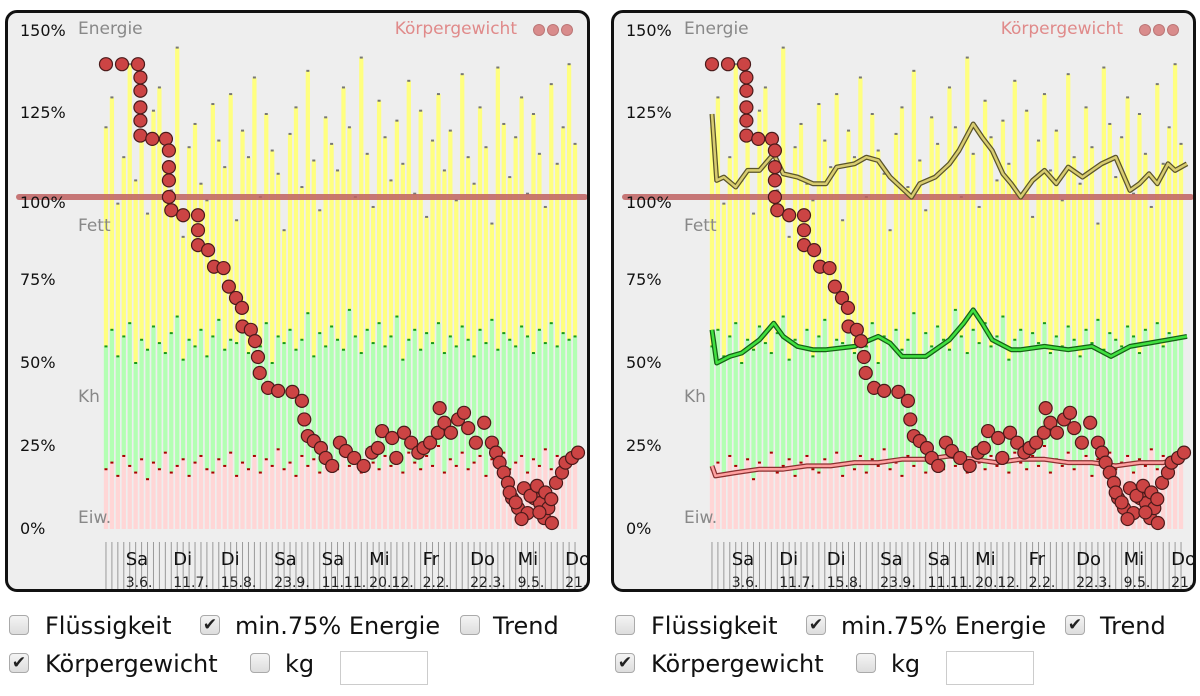  I want to click on x-label-date: 20.12., so click(391, 583).